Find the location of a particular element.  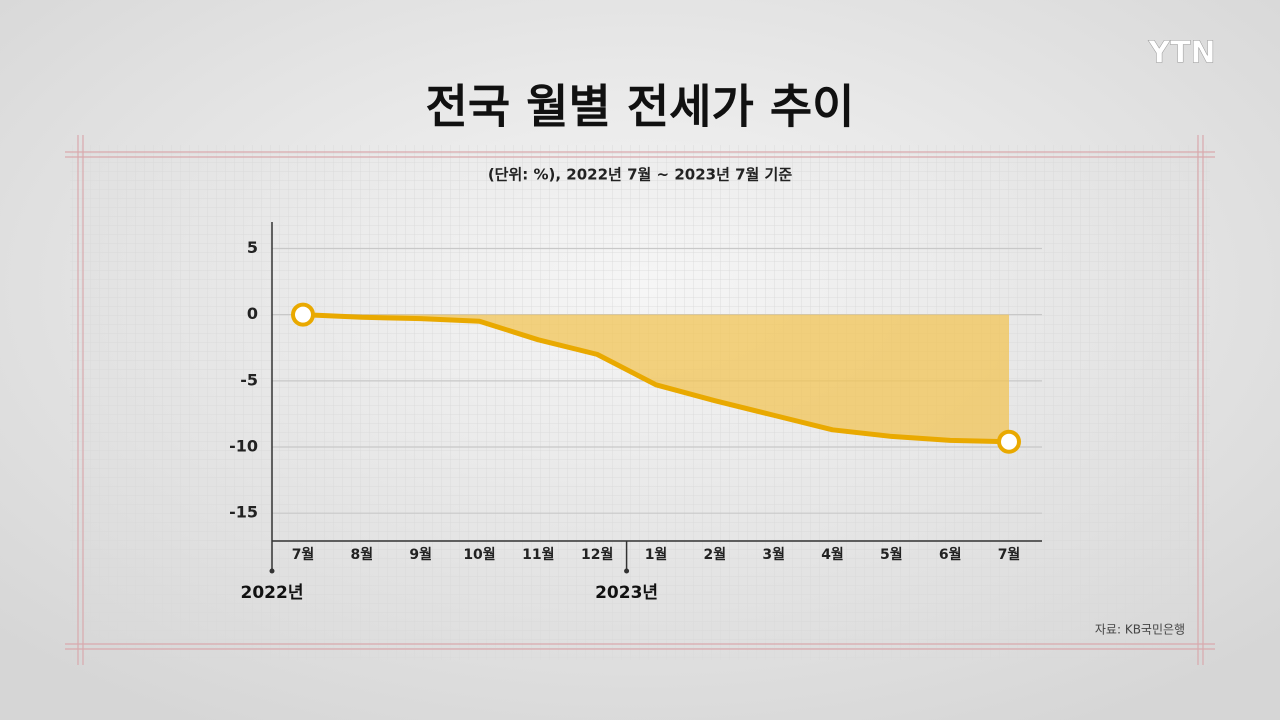

x-tick-label: 10월 is located at coordinates (479, 554).